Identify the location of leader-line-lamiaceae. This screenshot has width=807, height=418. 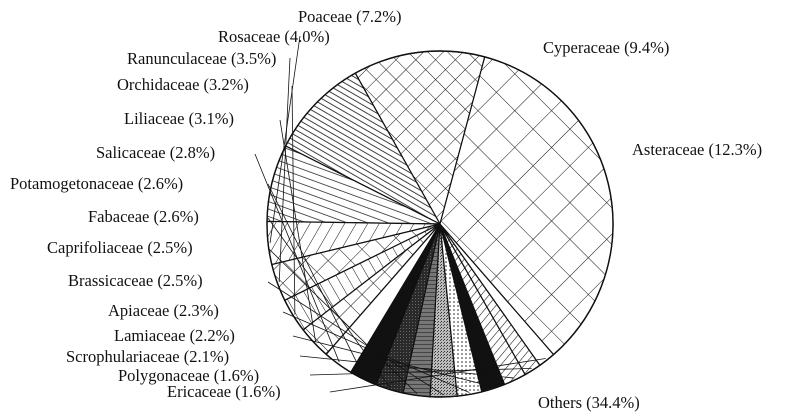
(392, 361).